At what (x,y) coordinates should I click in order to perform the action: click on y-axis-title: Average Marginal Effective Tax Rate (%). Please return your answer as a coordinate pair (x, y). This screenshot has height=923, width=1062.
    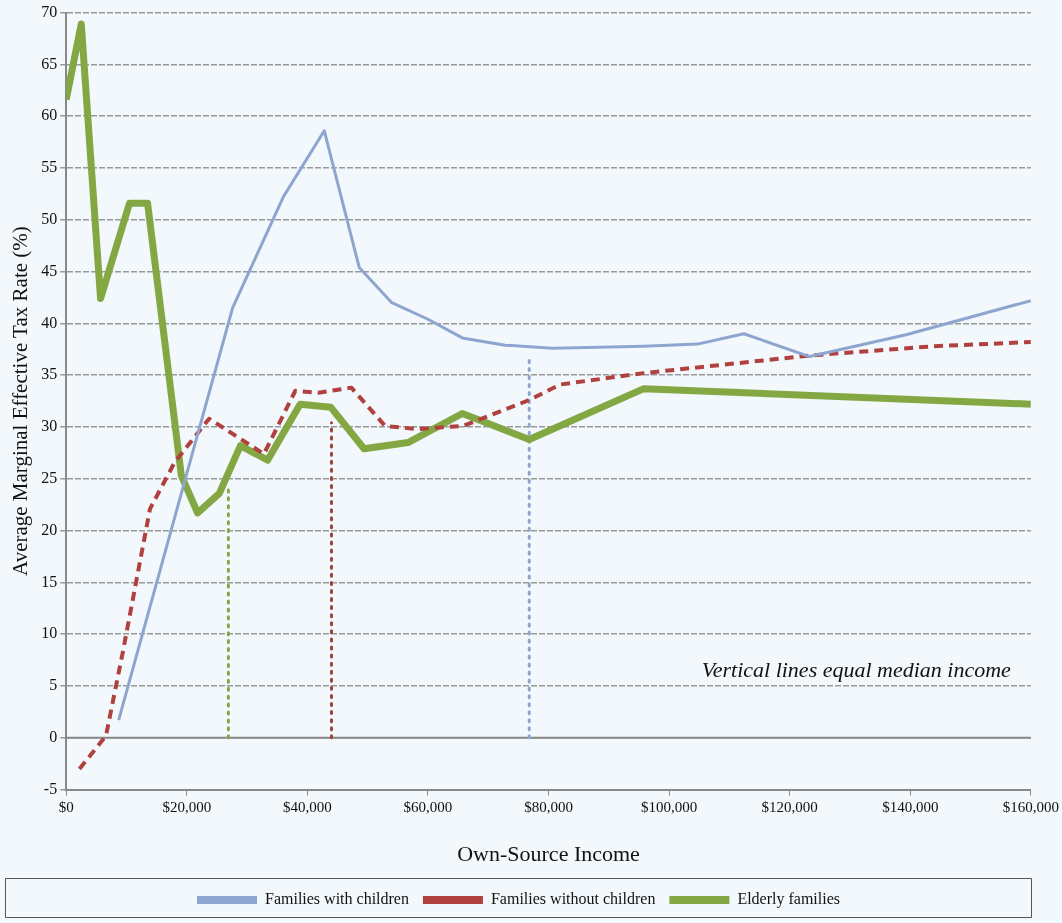
    Looking at the image, I should click on (20, 401).